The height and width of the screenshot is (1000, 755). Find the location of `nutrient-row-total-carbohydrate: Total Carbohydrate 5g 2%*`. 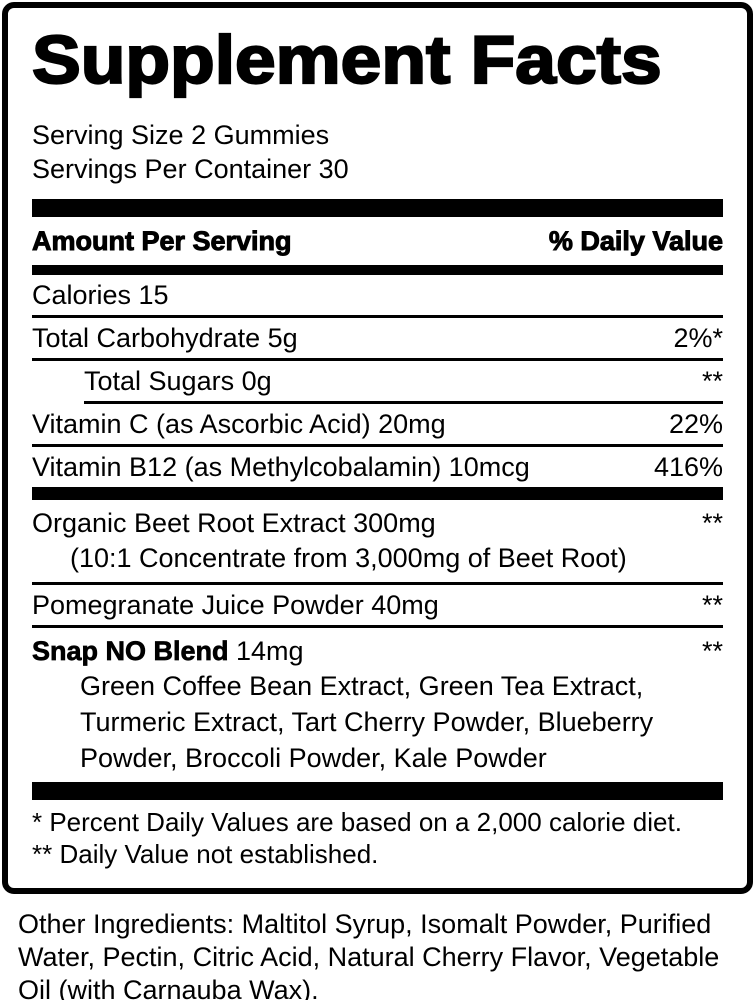

nutrient-row-total-carbohydrate: Total Carbohydrate 5g 2%* is located at coordinates (377, 338).